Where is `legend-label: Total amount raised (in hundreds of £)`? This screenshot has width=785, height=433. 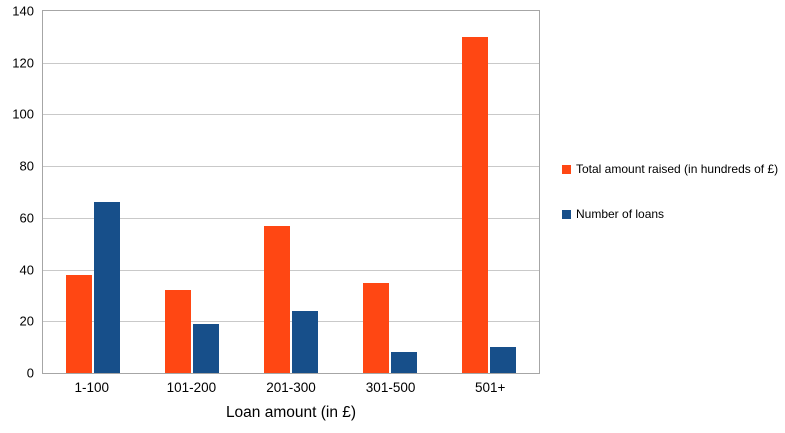 legend-label: Total amount raised (in hundreds of £) is located at coordinates (677, 168).